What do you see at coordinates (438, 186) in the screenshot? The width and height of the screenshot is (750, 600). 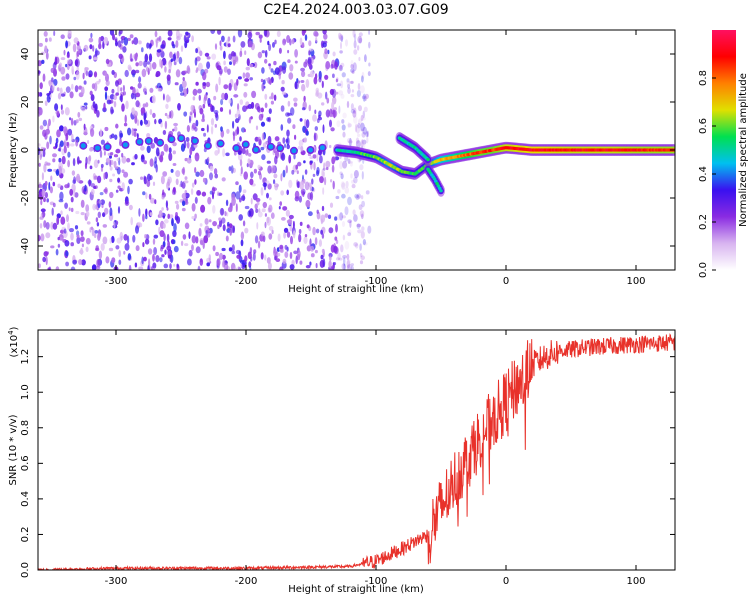 I see `spectrogram-trace-core` at bounding box center [438, 186].